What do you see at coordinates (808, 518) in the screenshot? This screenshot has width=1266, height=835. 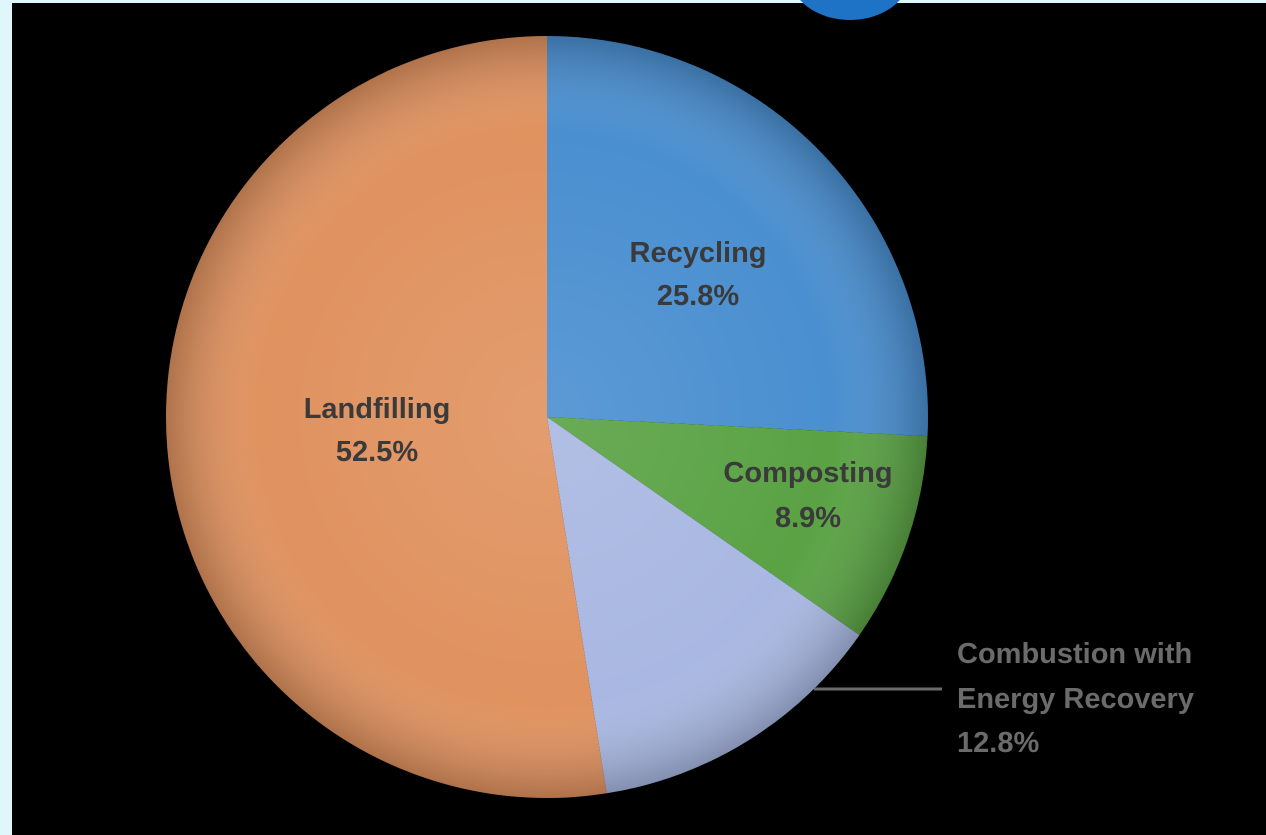 I see `value-composting: 8.9%` at bounding box center [808, 518].